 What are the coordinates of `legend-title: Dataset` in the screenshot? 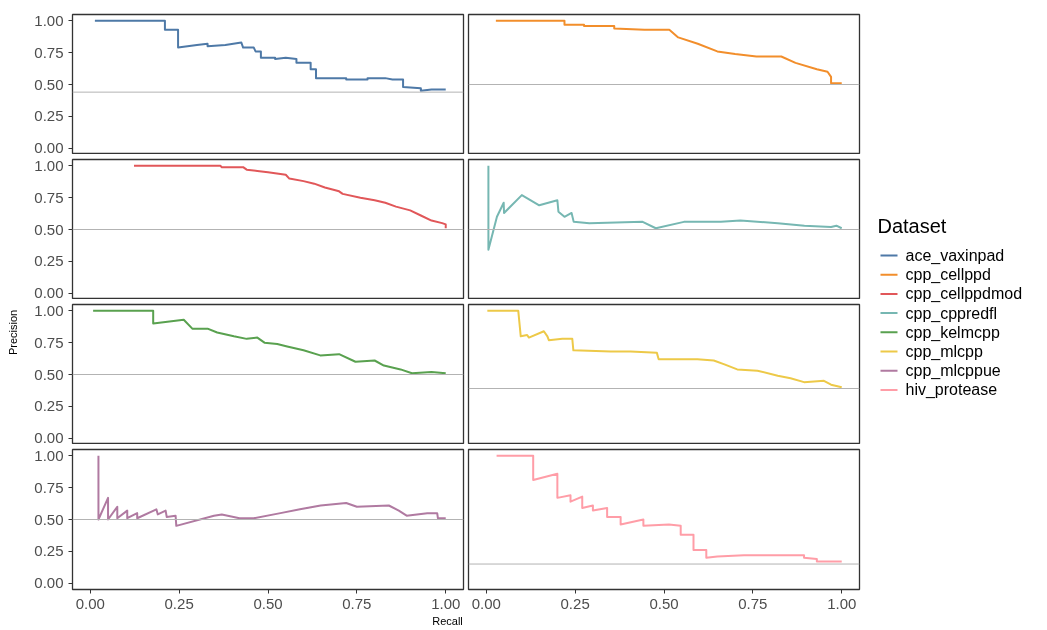 It's located at (912, 225).